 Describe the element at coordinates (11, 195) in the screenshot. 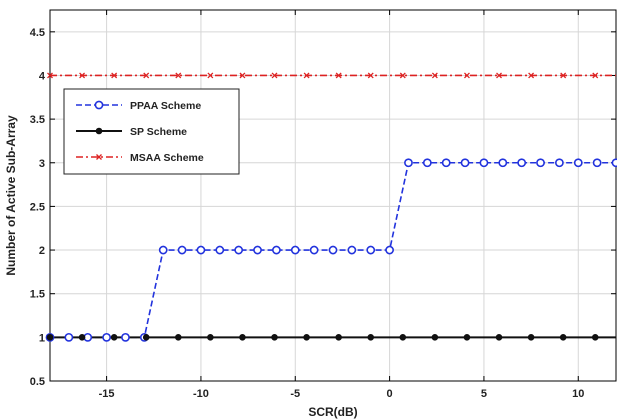

I see `y-axis-label: Number of Active Sub-Array` at that location.